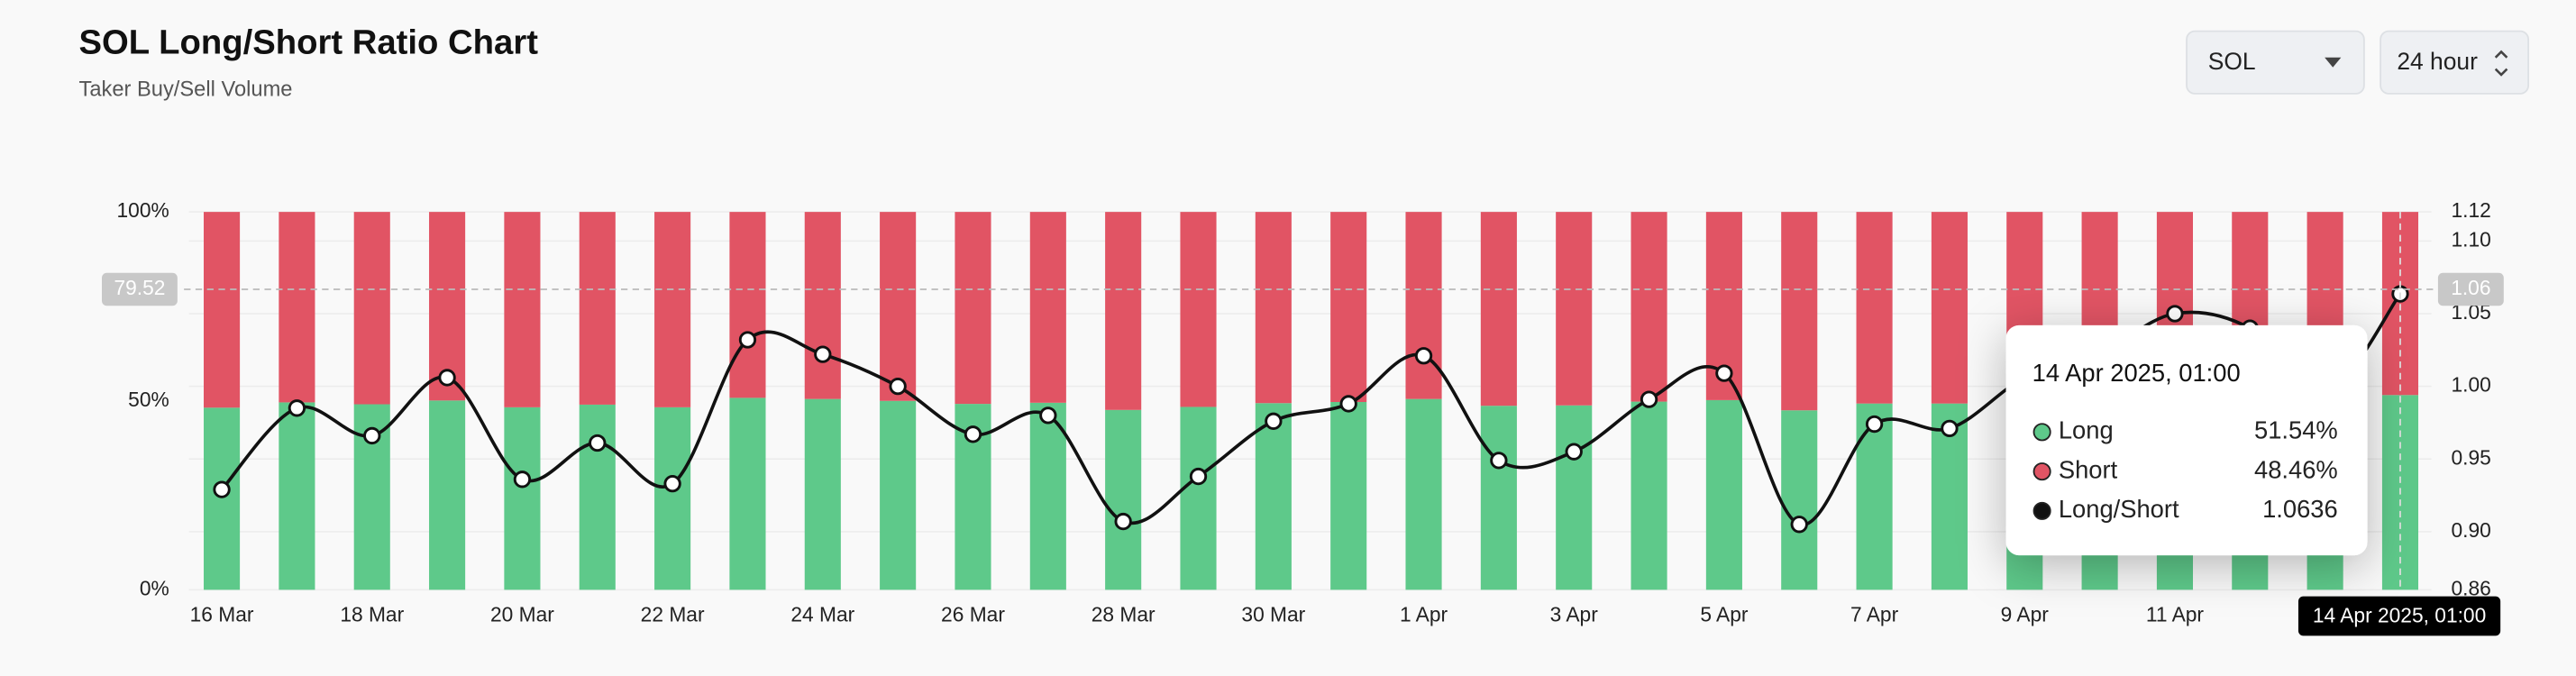  What do you see at coordinates (1424, 614) in the screenshot?
I see `x-tick-label: 1 Apr` at bounding box center [1424, 614].